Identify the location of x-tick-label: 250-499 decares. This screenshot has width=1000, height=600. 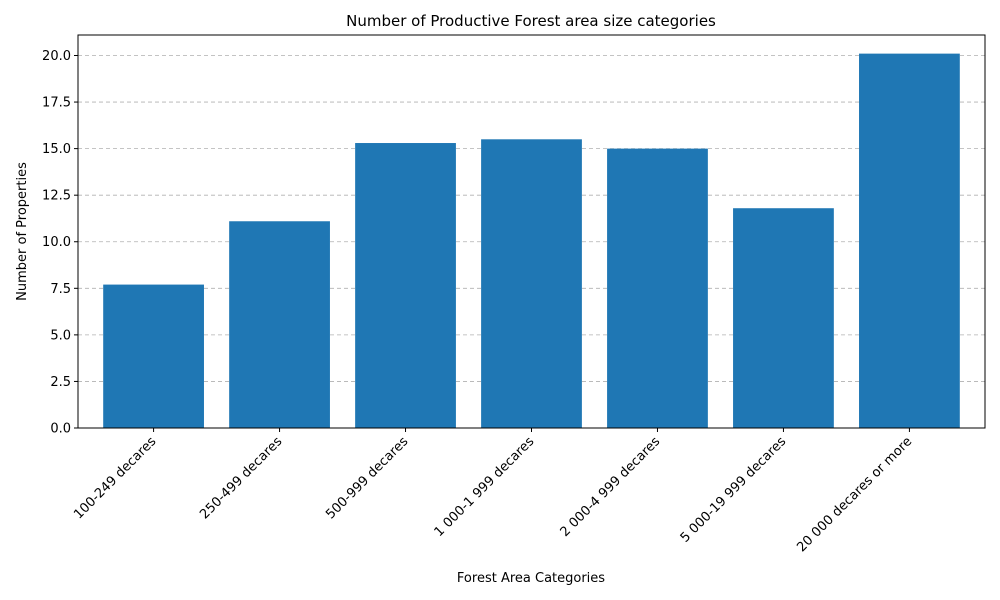
(241, 478).